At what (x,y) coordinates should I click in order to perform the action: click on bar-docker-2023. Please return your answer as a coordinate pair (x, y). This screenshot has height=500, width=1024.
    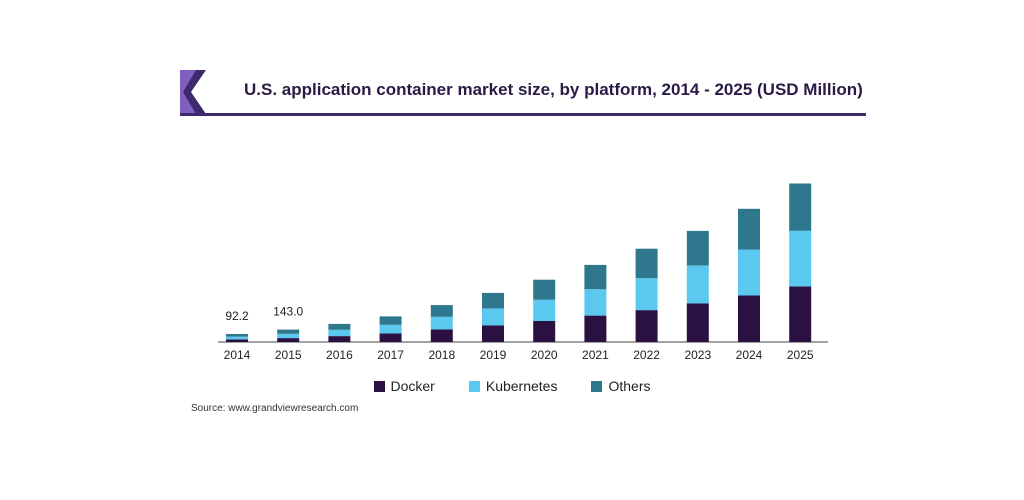
    Looking at the image, I should click on (697, 322).